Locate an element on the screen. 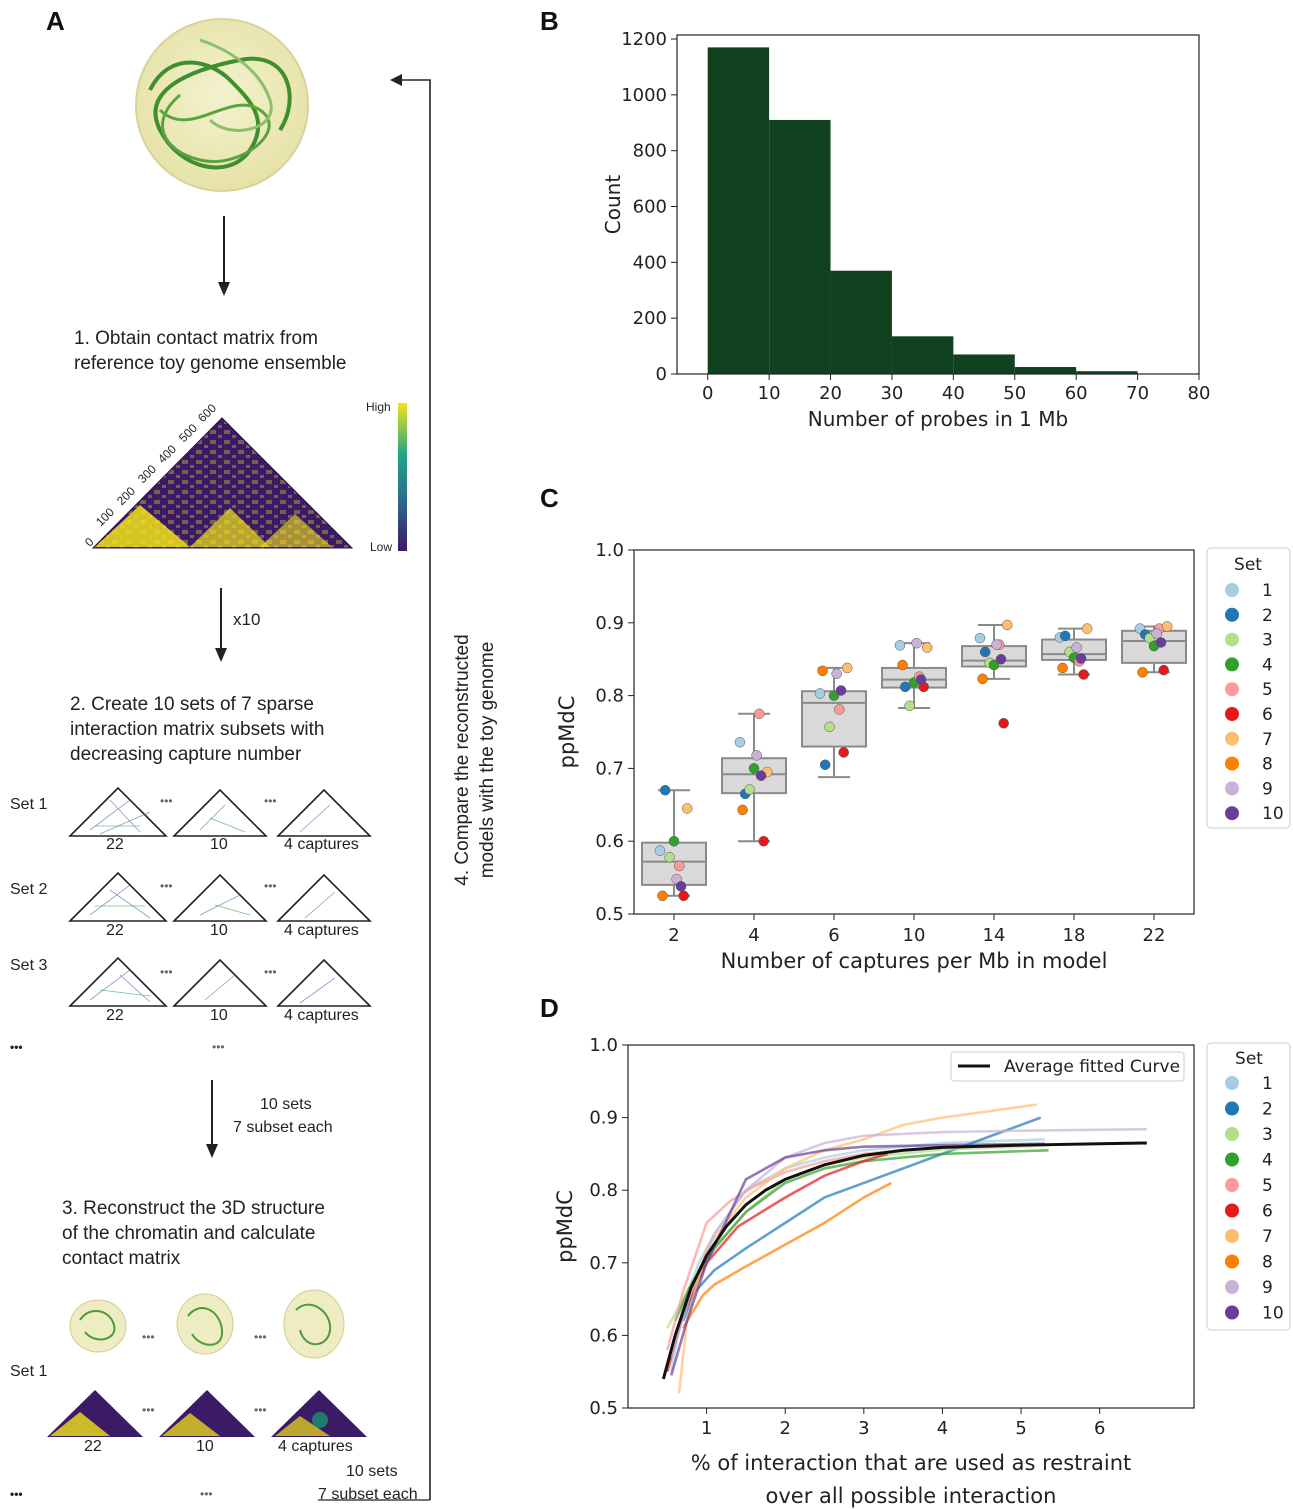 The height and width of the screenshot is (1509, 1293). y-tick-label: 1200 is located at coordinates (644, 39).